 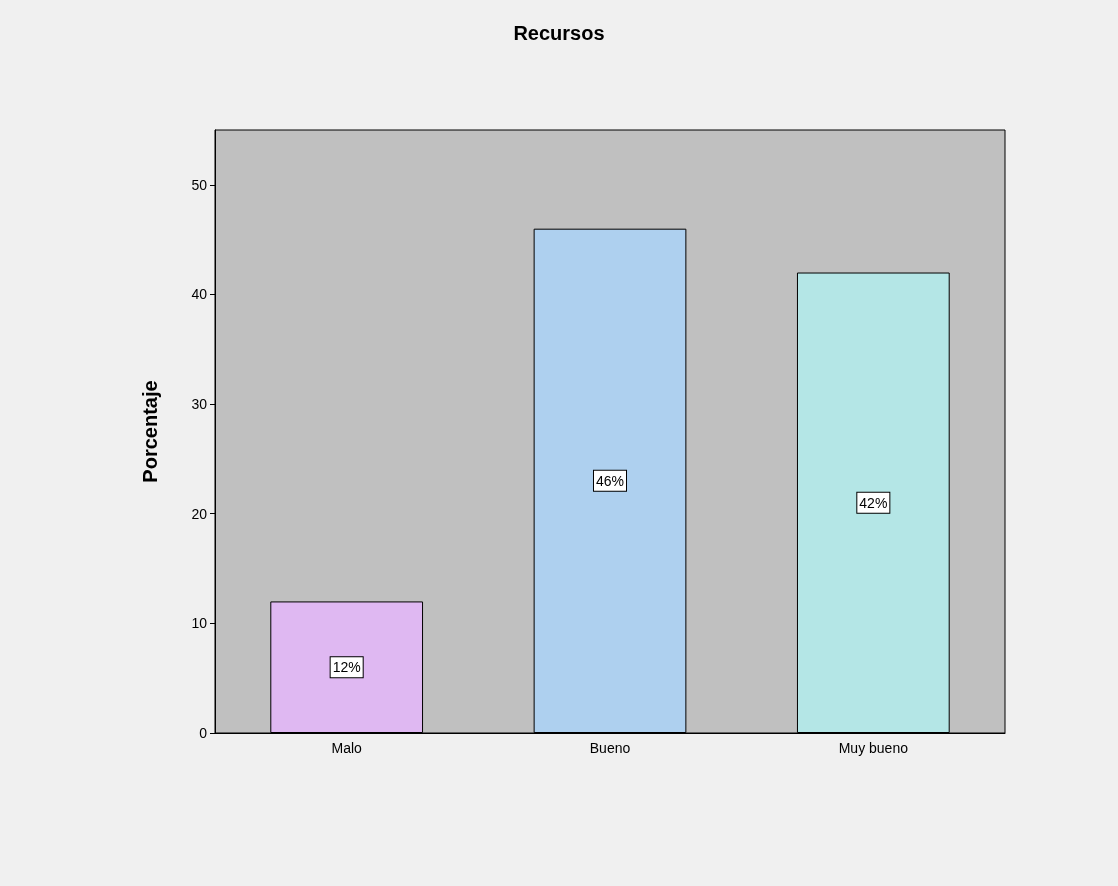 I want to click on y-tick-label: 20, so click(x=199, y=513).